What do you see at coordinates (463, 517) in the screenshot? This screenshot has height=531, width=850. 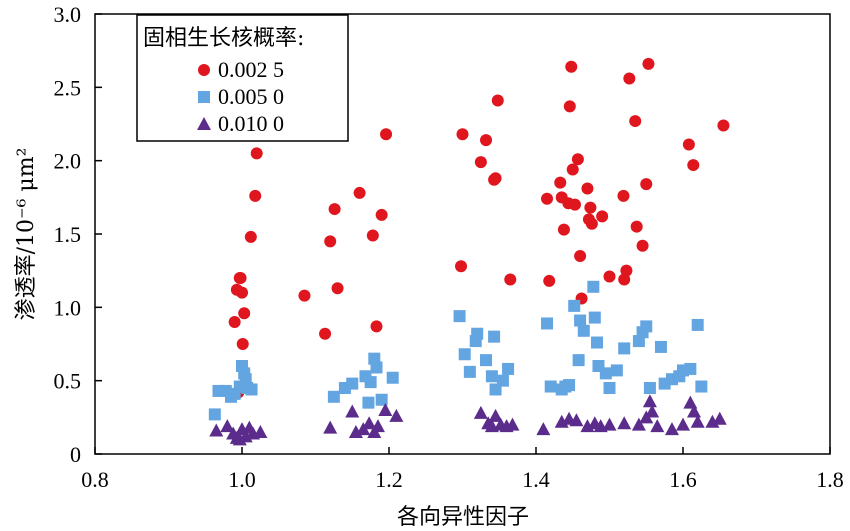 I see `x-axis-title: 各向异性因子` at bounding box center [463, 517].